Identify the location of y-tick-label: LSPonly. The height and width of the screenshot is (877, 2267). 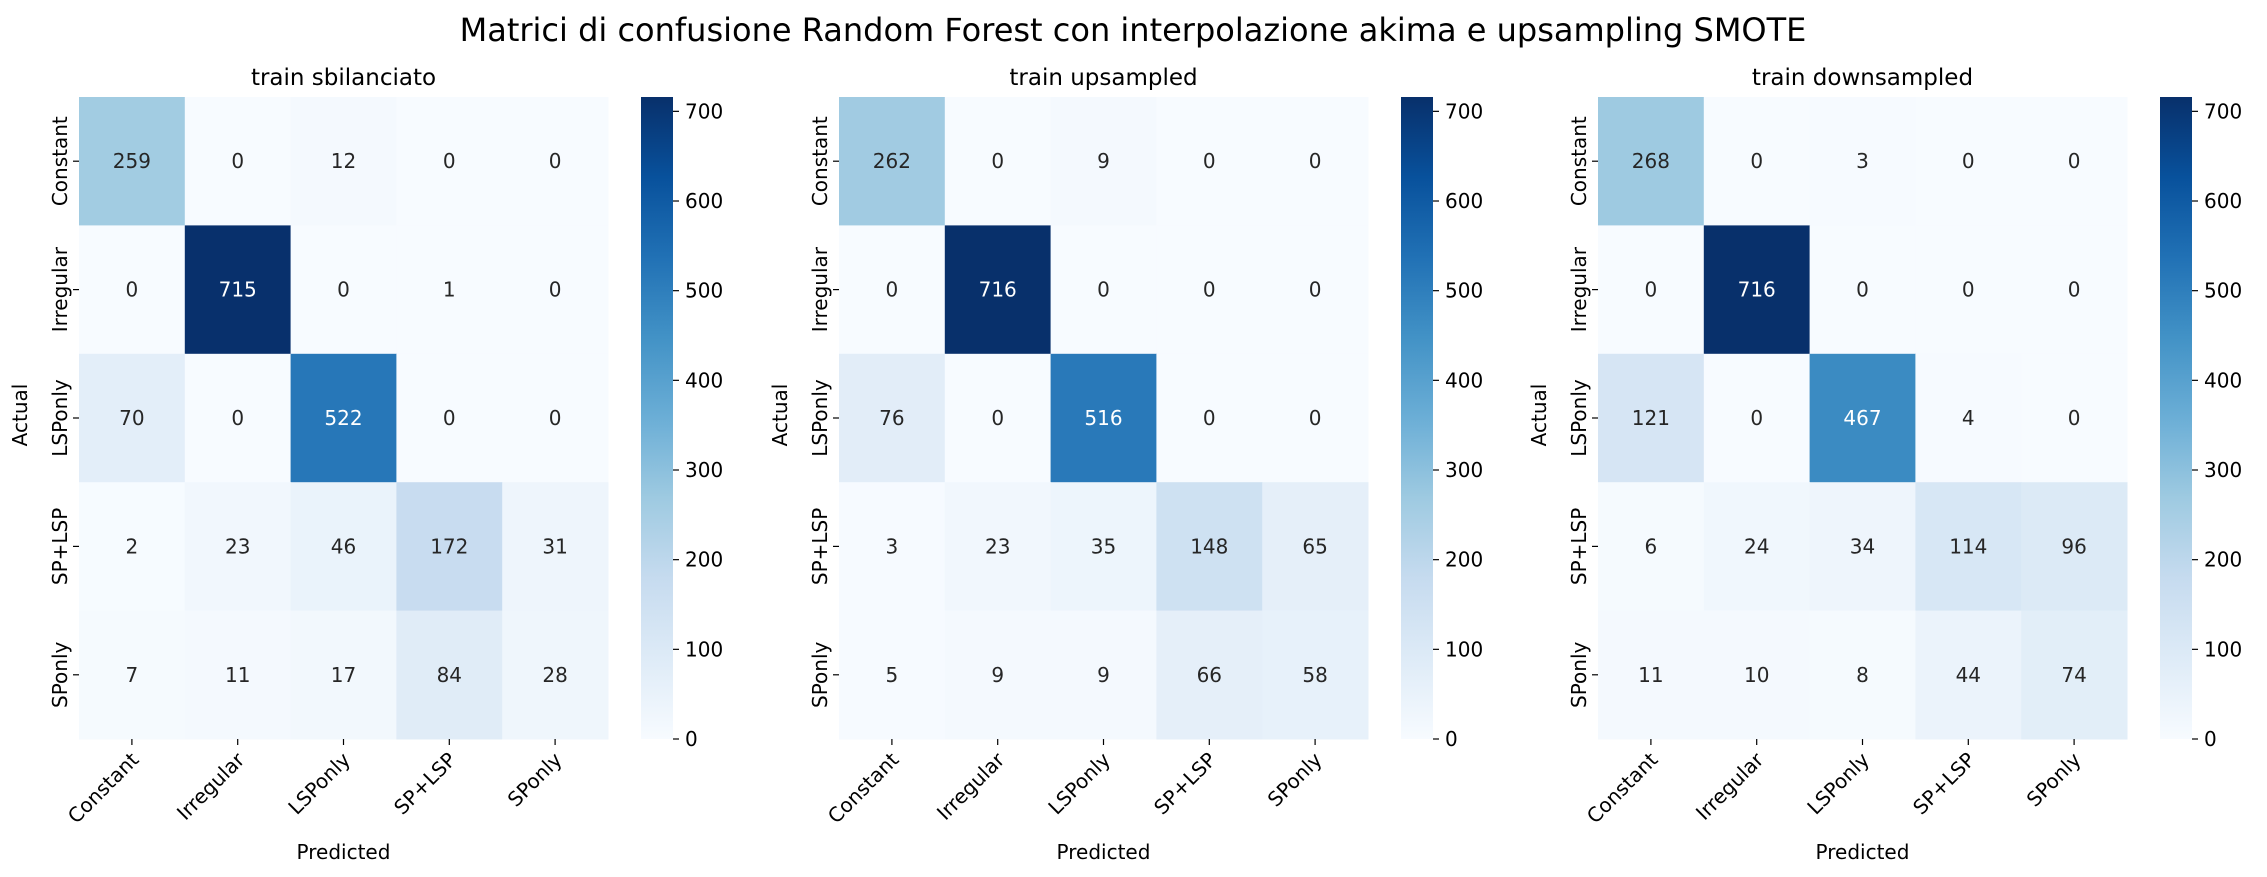
(60, 418).